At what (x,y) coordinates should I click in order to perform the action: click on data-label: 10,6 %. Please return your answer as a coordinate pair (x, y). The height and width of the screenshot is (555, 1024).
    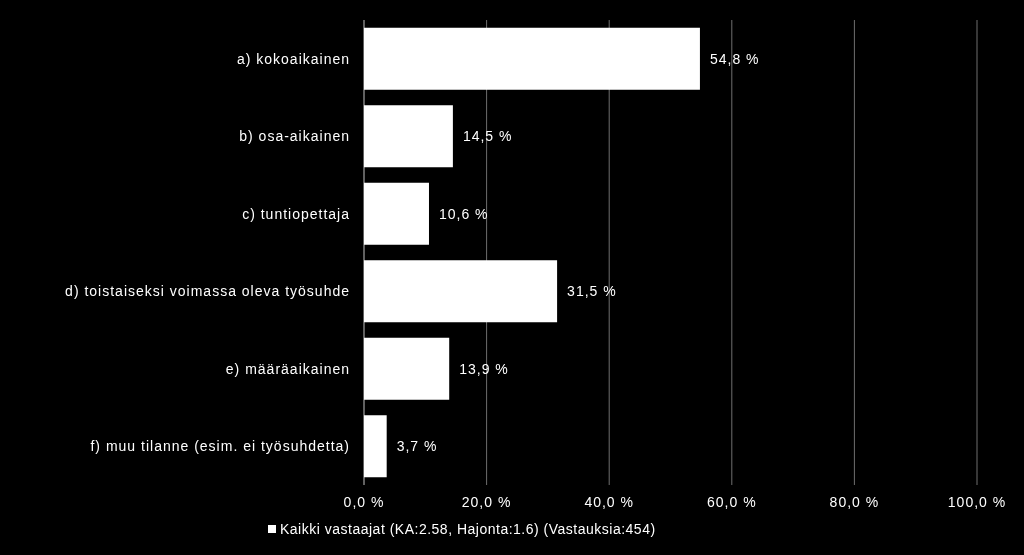
    Looking at the image, I should click on (463, 213).